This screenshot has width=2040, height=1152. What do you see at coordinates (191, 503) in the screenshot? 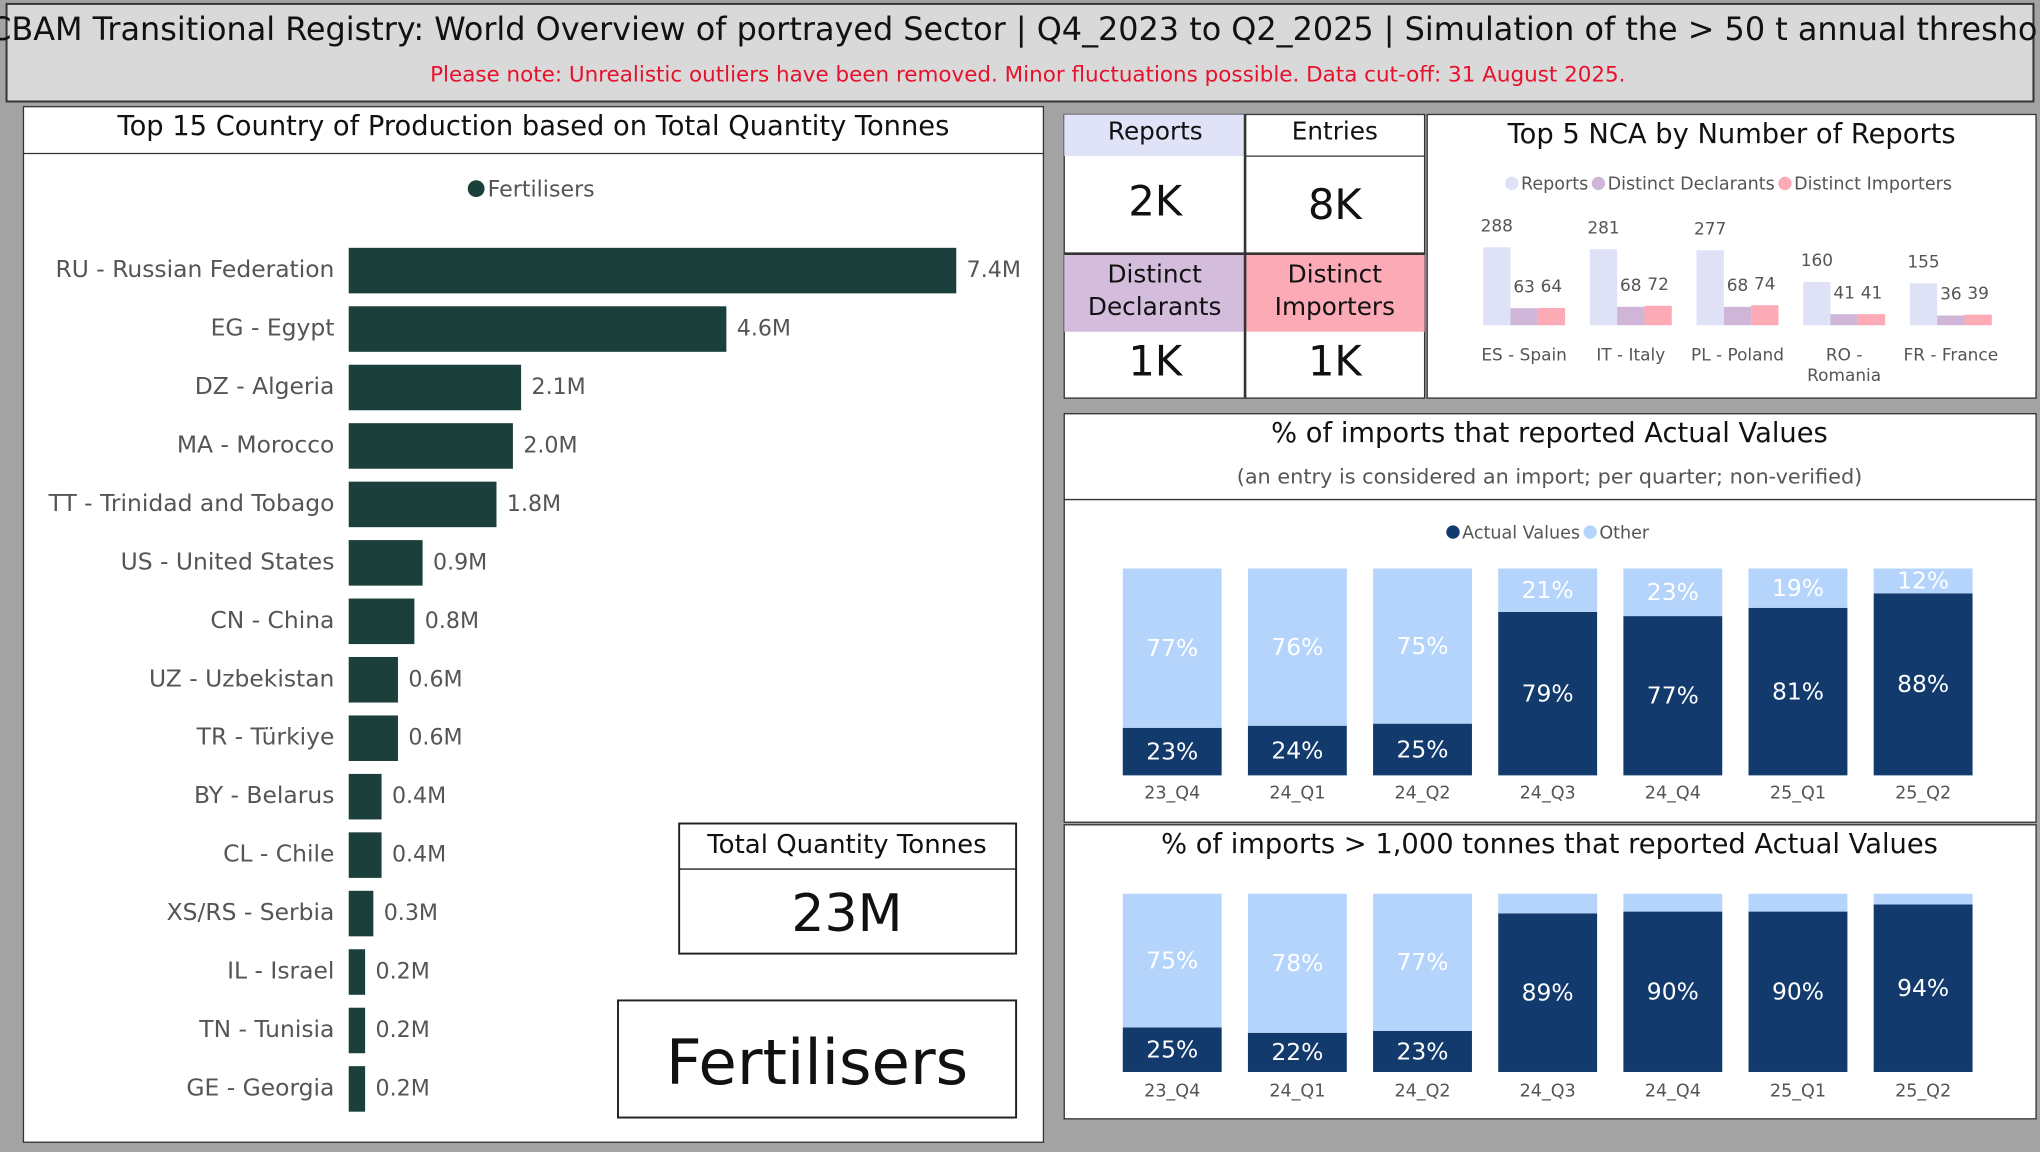
I see `category-label: TT - Trinidad and Tobago` at bounding box center [191, 503].